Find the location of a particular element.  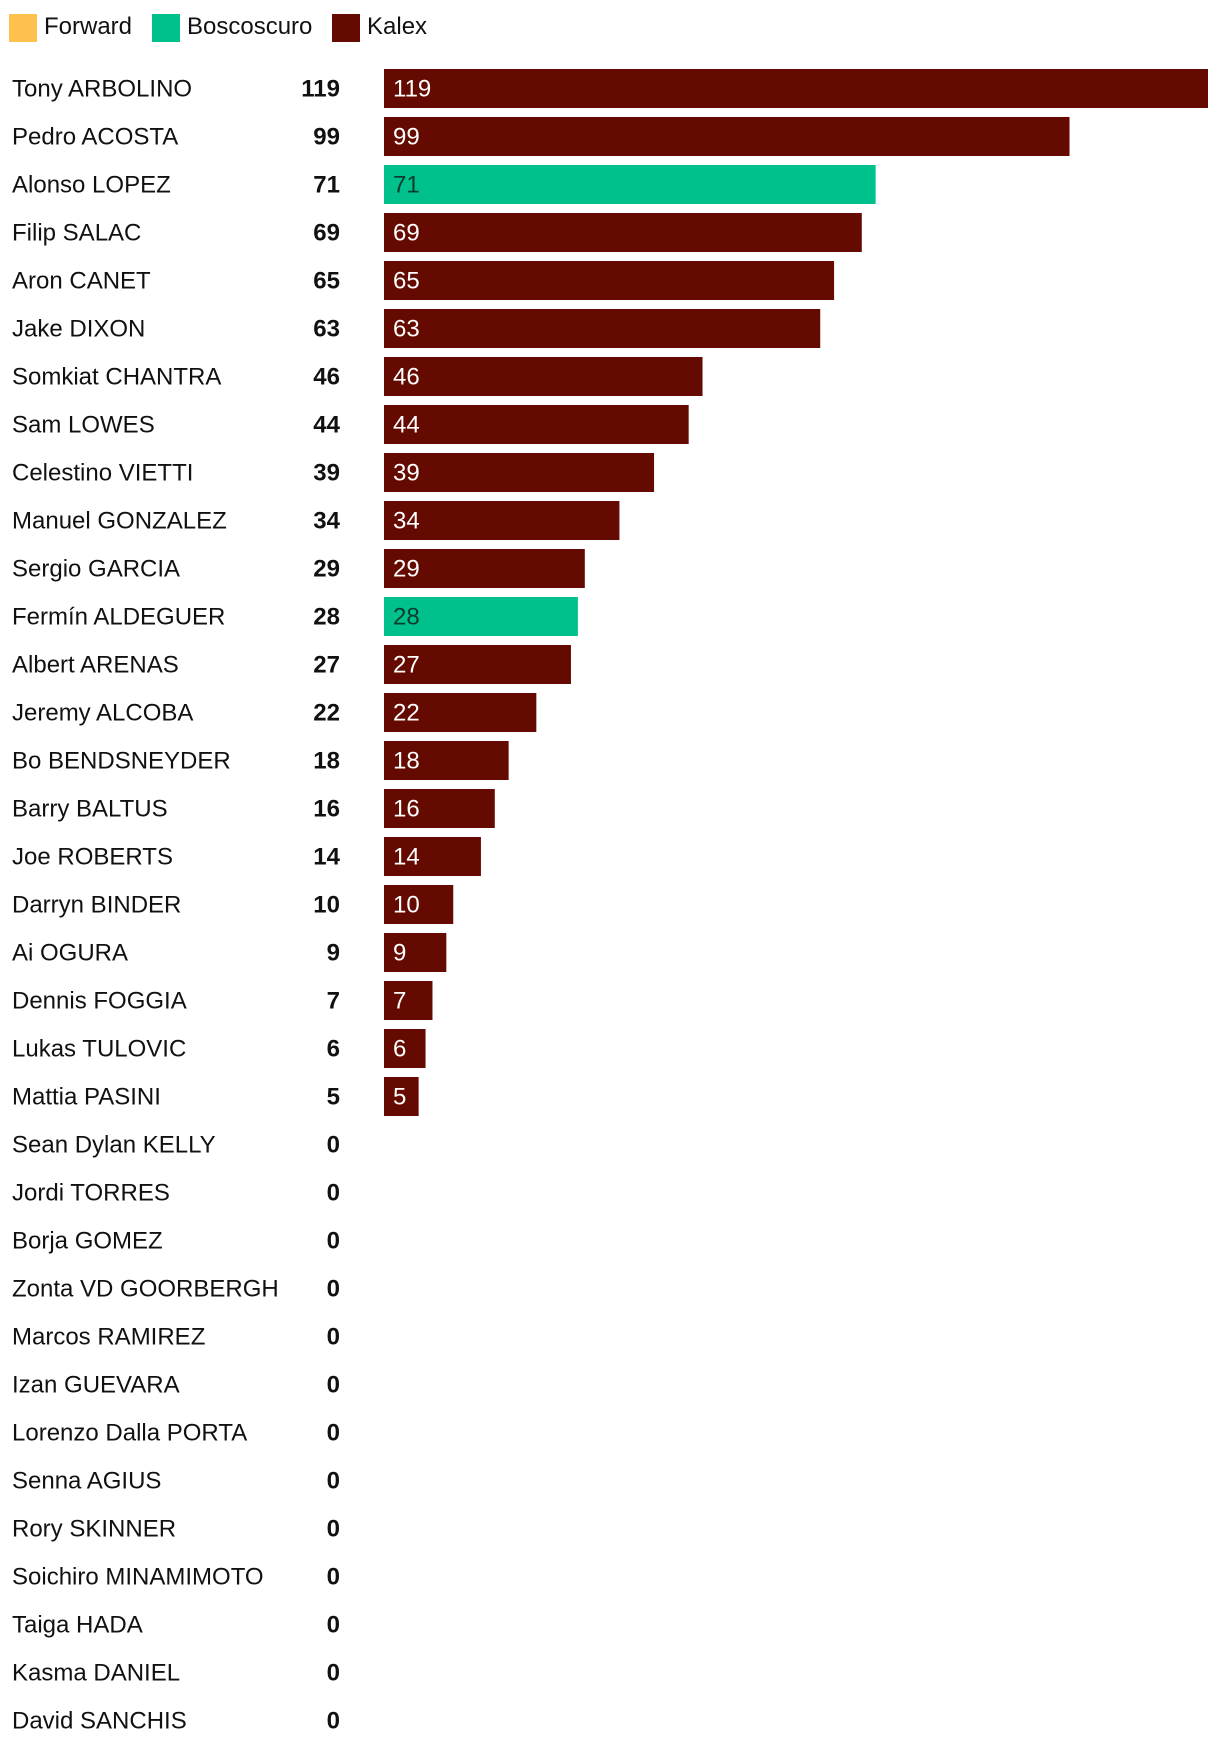

rider-name: Alonso LOPEZ is located at coordinates (91, 185).